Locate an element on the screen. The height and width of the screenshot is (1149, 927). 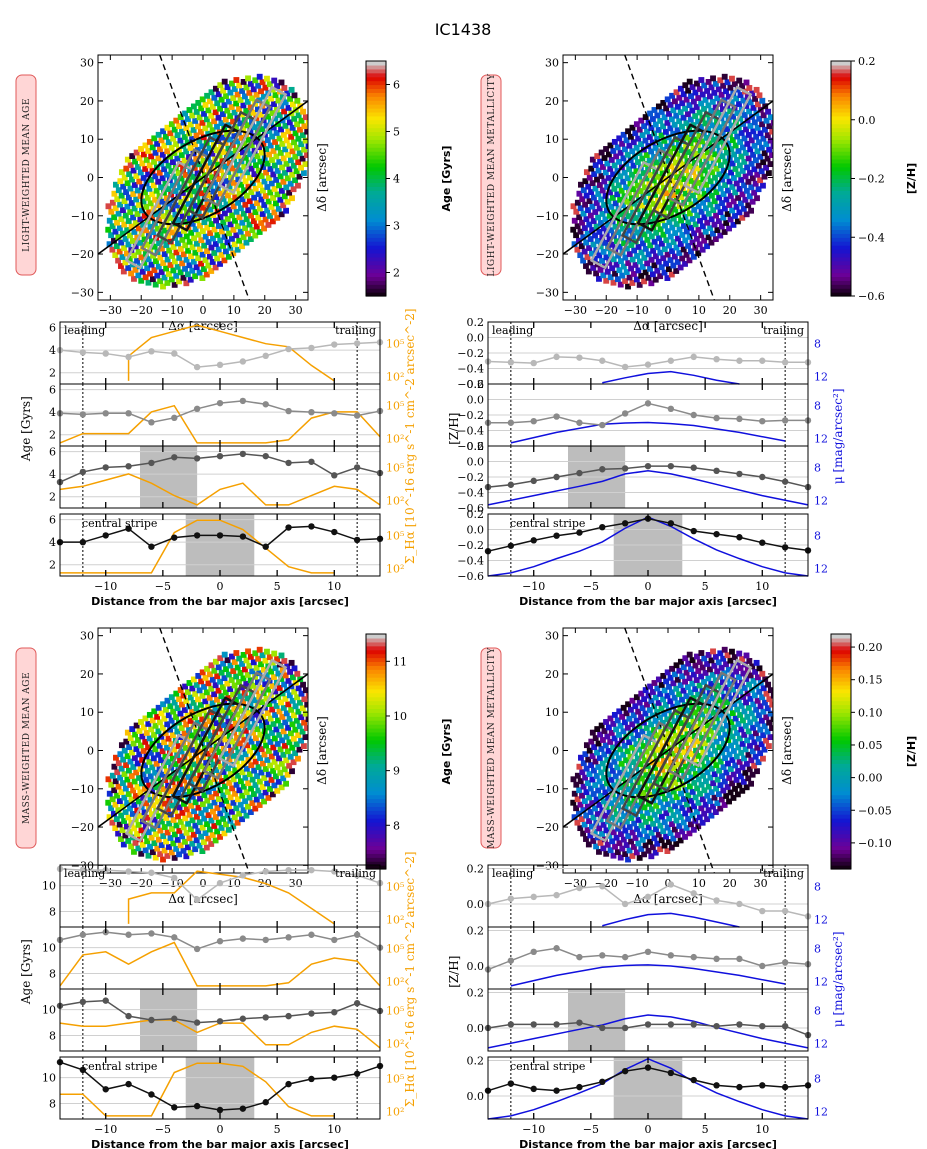
y2-tick-label: 10⁵ is located at coordinates (395, 949).